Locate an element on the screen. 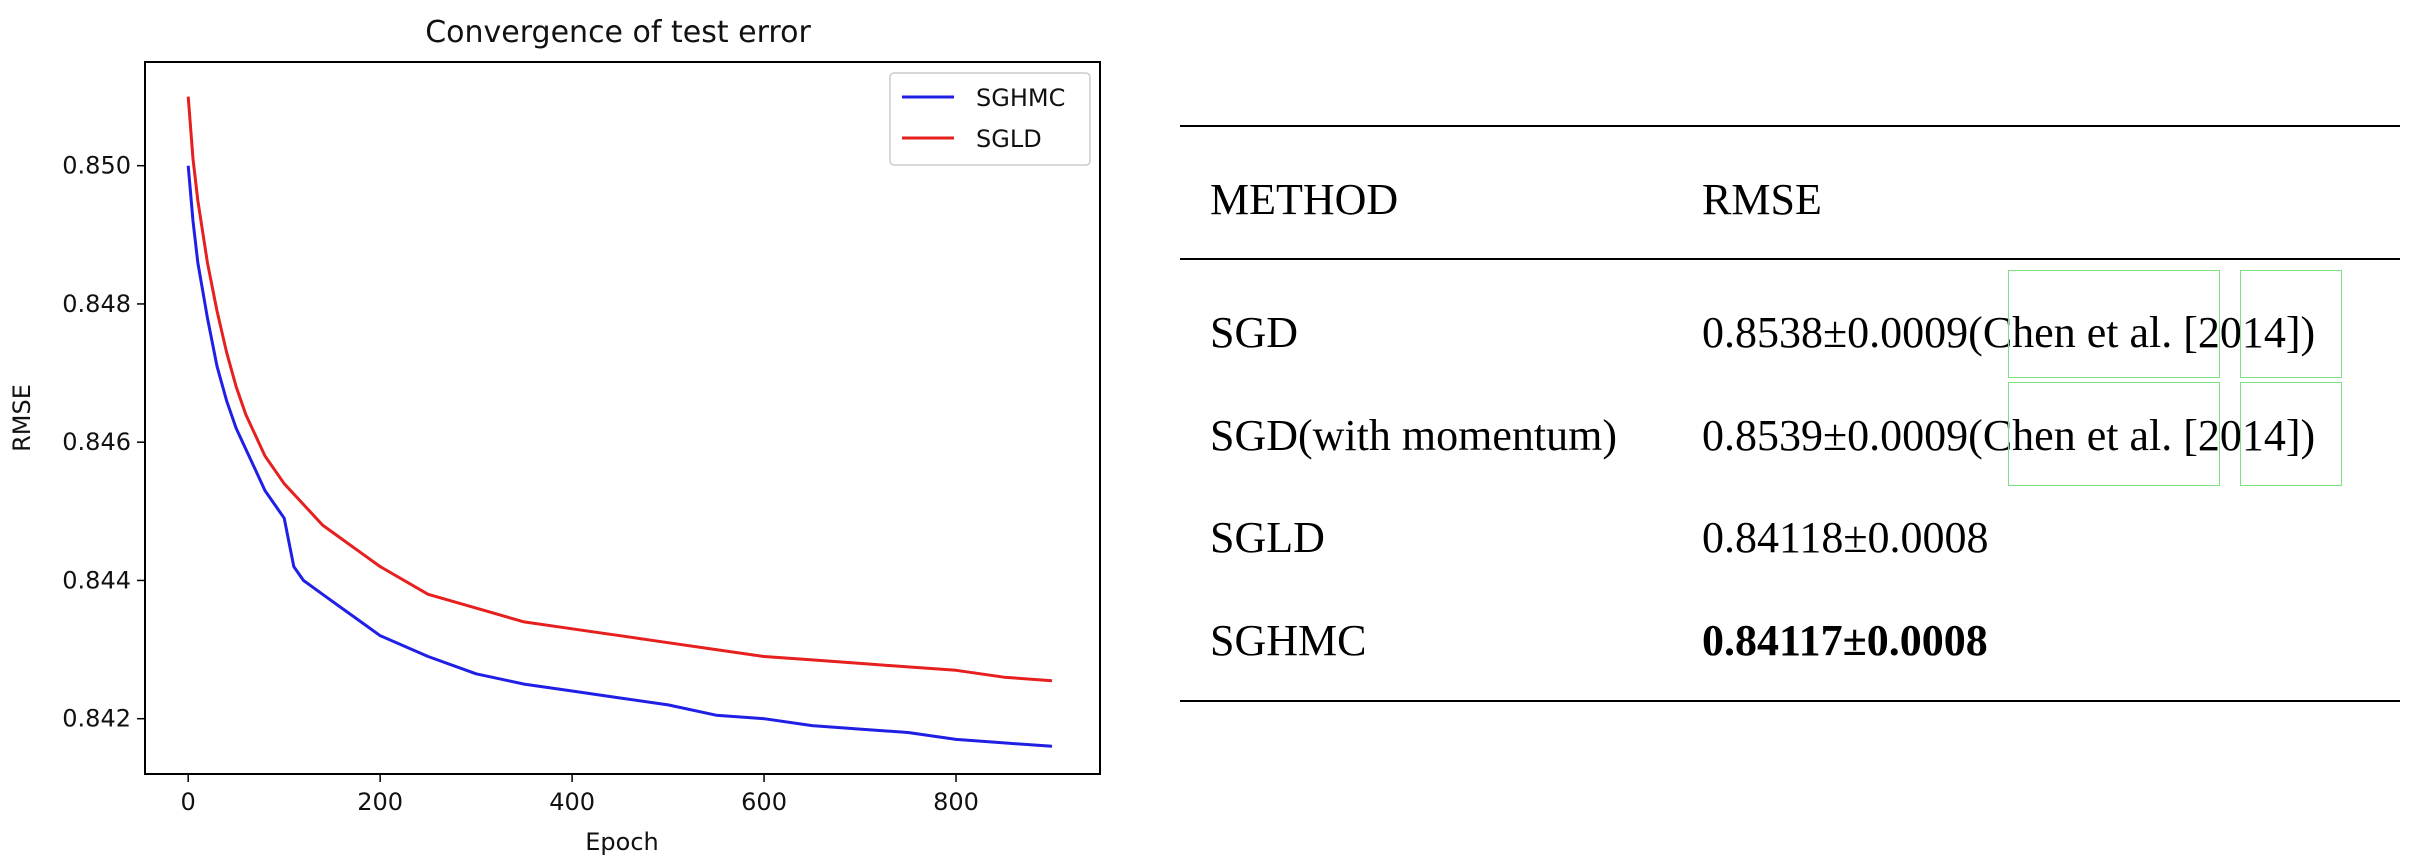 Image resolution: width=2424 pixels, height=864 pixels. chart-title: Convergence of test error is located at coordinates (618, 32).